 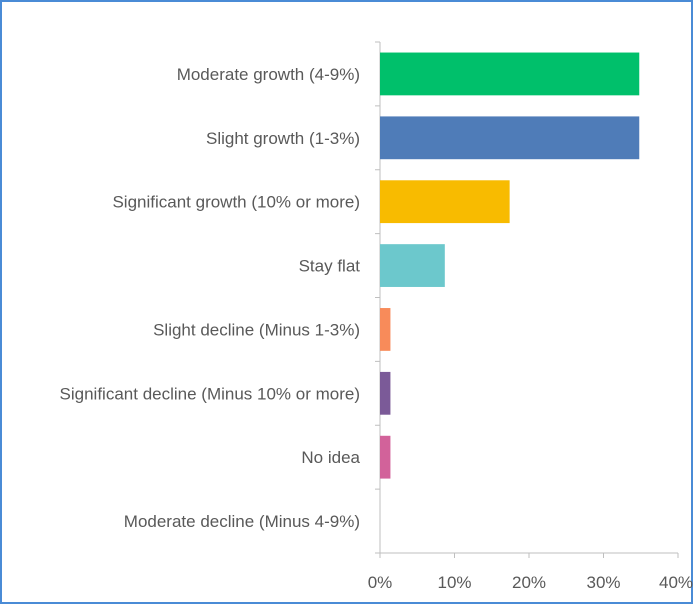 What do you see at coordinates (242, 521) in the screenshot?
I see `category-label: Moderate decline (Minus 4-9%)` at bounding box center [242, 521].